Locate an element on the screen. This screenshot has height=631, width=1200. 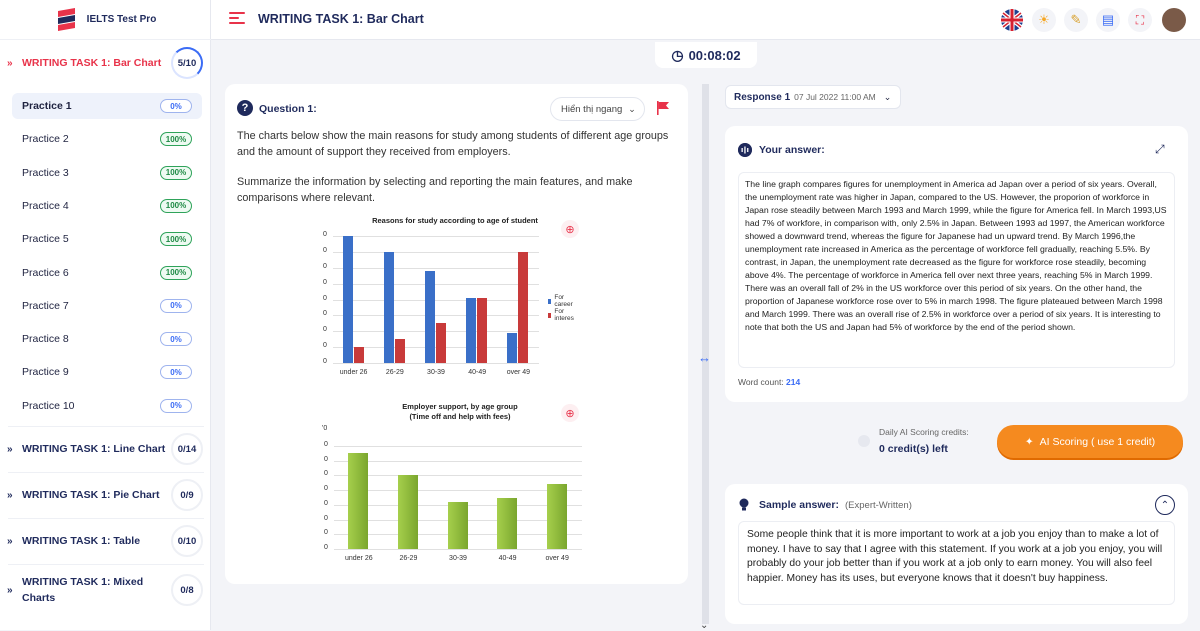
legend-item: For career is located at coordinates (561, 301).